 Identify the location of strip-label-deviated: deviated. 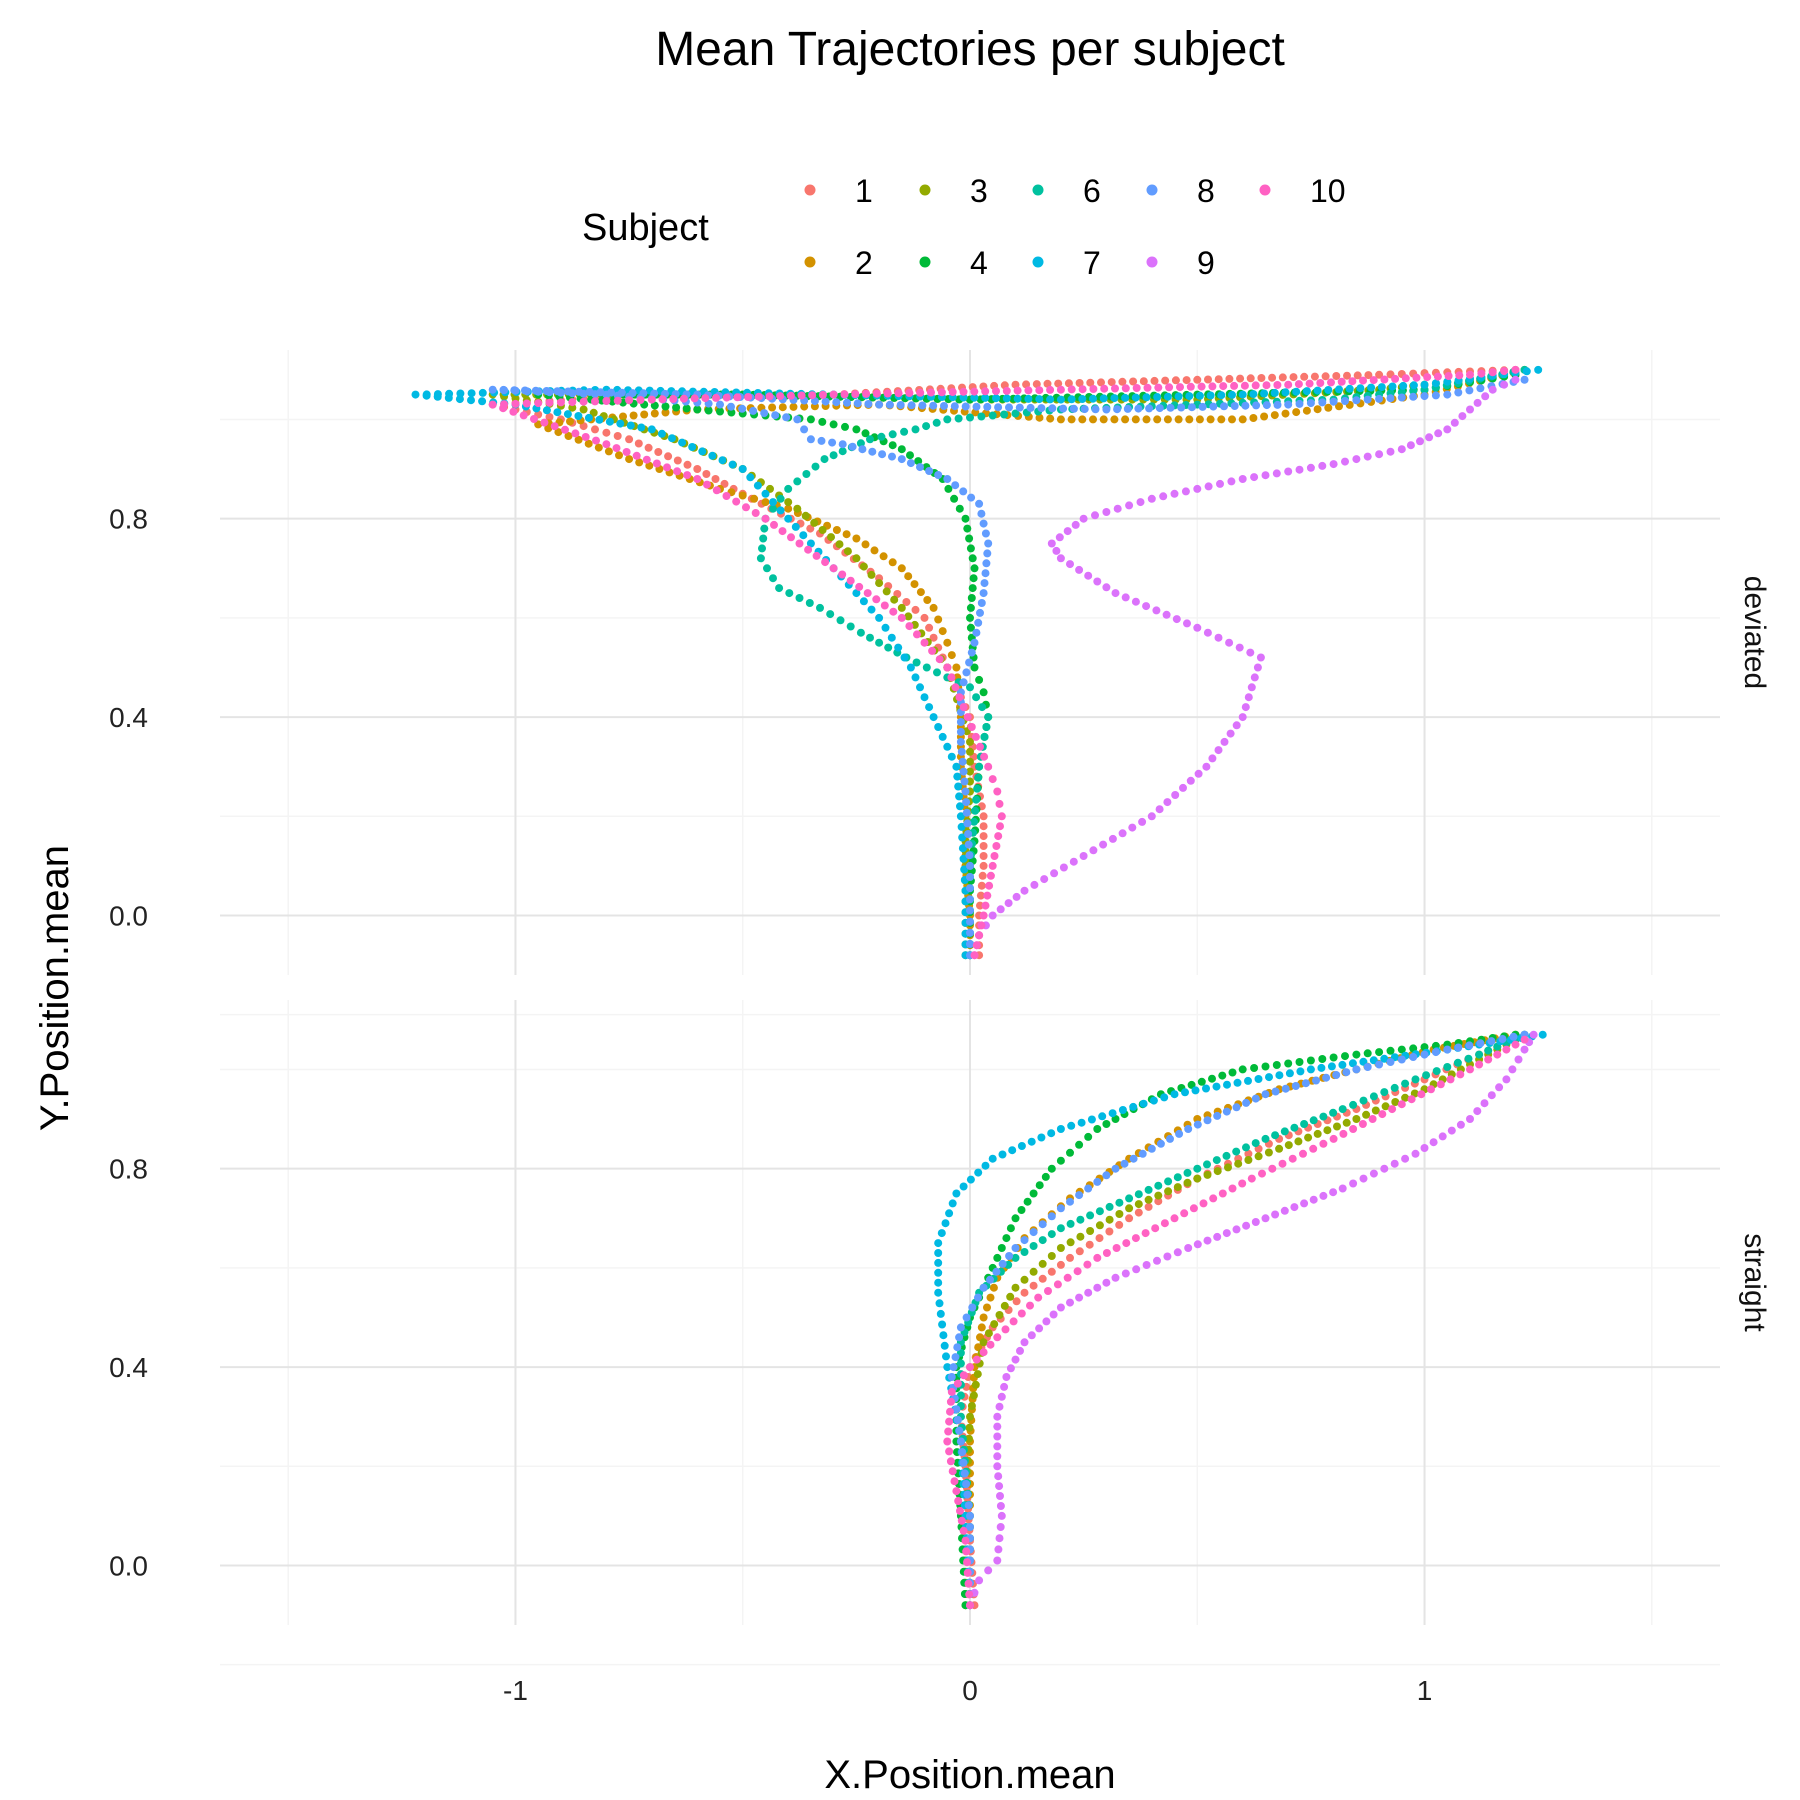
(1754, 632).